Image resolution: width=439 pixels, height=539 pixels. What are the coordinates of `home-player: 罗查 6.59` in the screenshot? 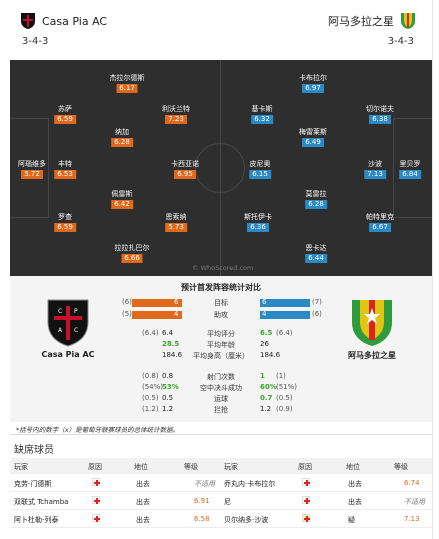 It's located at (65, 222).